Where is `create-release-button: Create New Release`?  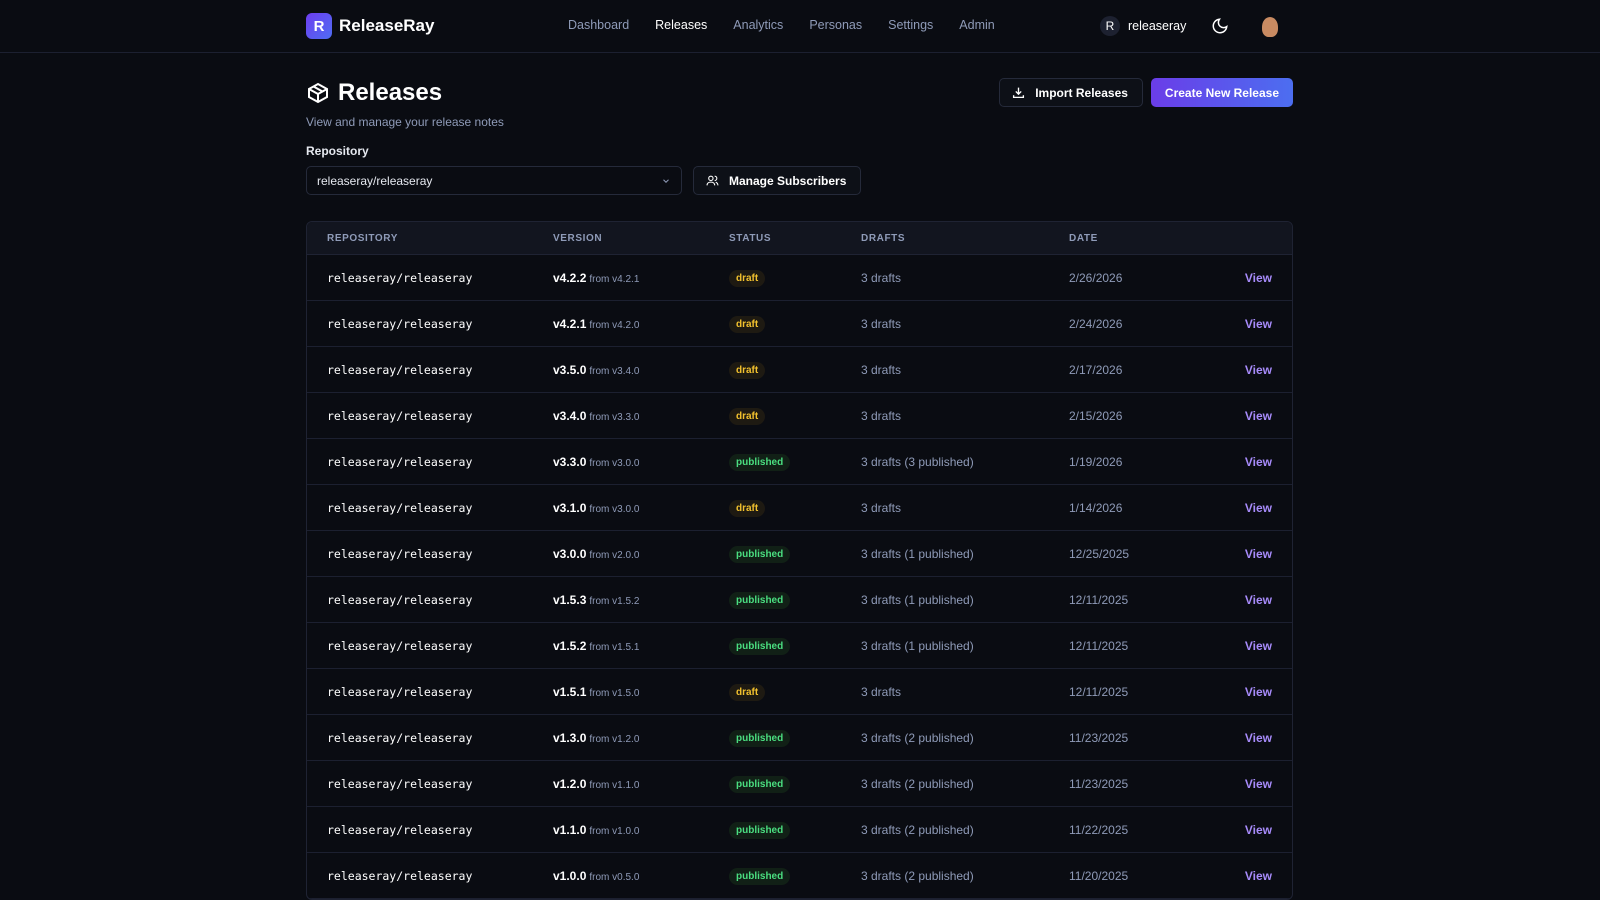
create-release-button: Create New Release is located at coordinates (1221, 92).